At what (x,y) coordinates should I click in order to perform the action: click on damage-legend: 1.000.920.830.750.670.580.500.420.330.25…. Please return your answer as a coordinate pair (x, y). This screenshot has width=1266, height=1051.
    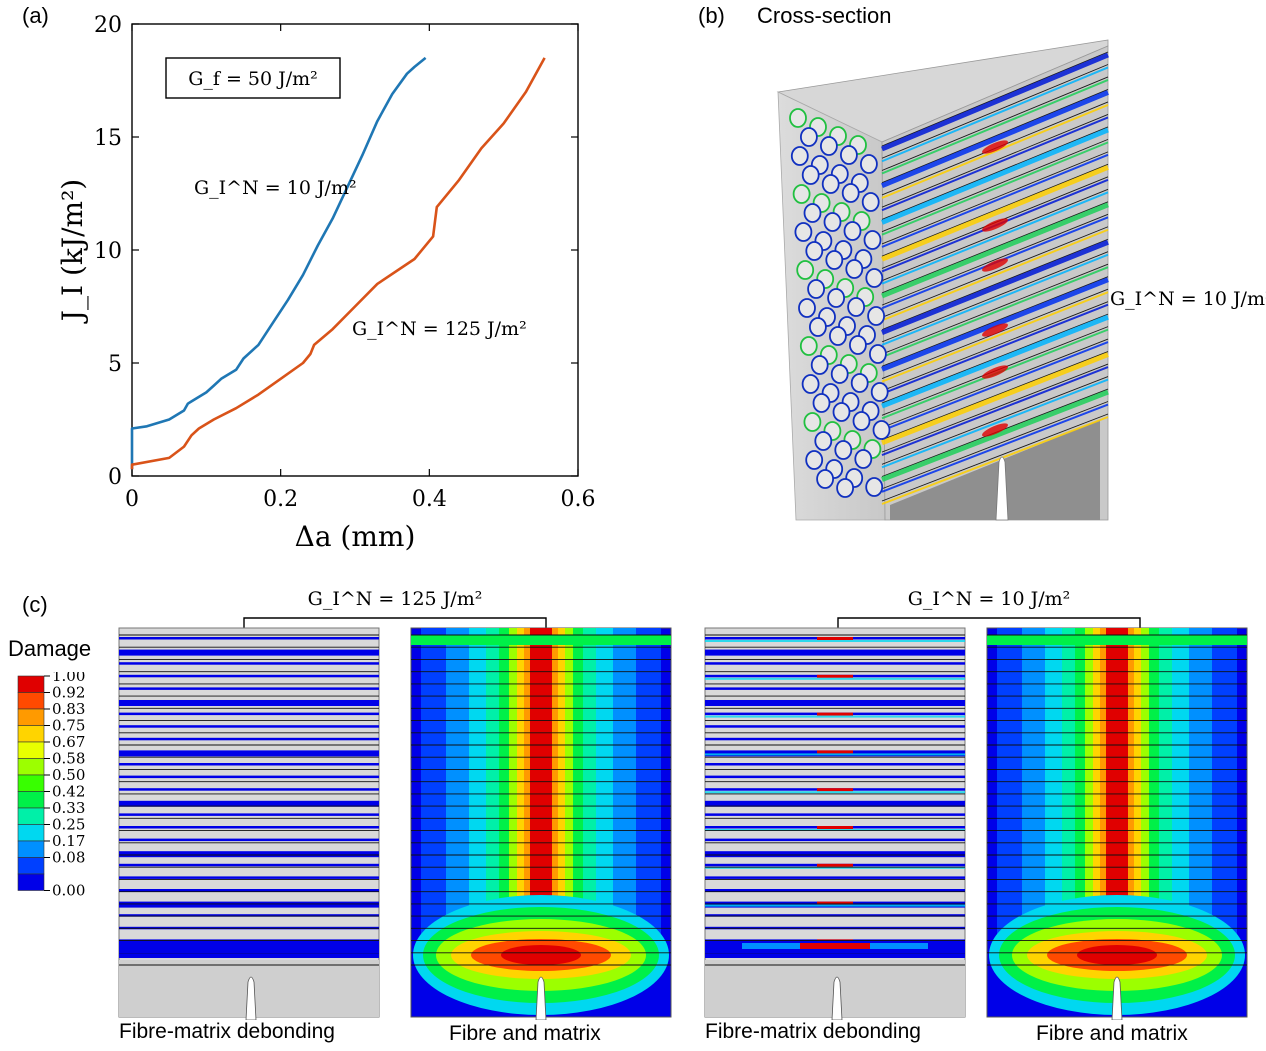
    Looking at the image, I should click on (51, 786).